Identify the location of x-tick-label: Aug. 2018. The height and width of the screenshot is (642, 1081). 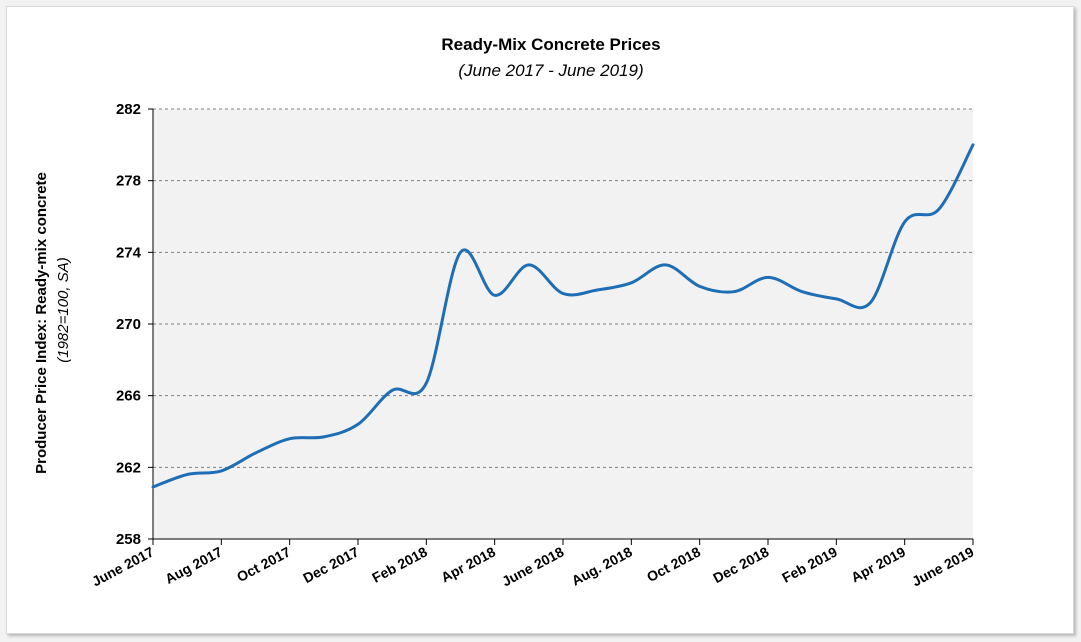
(602, 565).